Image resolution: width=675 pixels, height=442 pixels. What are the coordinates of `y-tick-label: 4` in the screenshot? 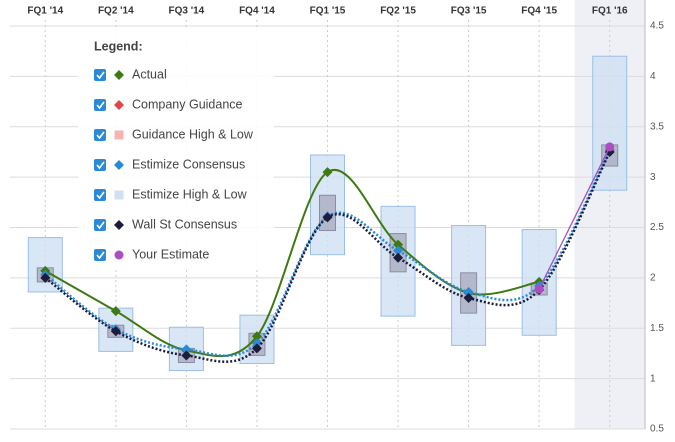 It's located at (653, 76).